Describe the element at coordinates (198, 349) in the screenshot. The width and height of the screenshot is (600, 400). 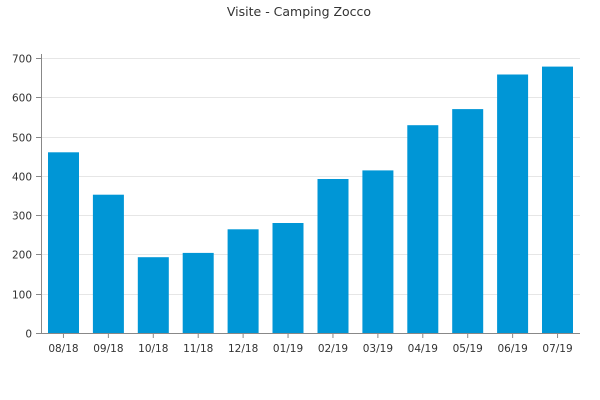
I see `x-tick-label: 11/18` at that location.